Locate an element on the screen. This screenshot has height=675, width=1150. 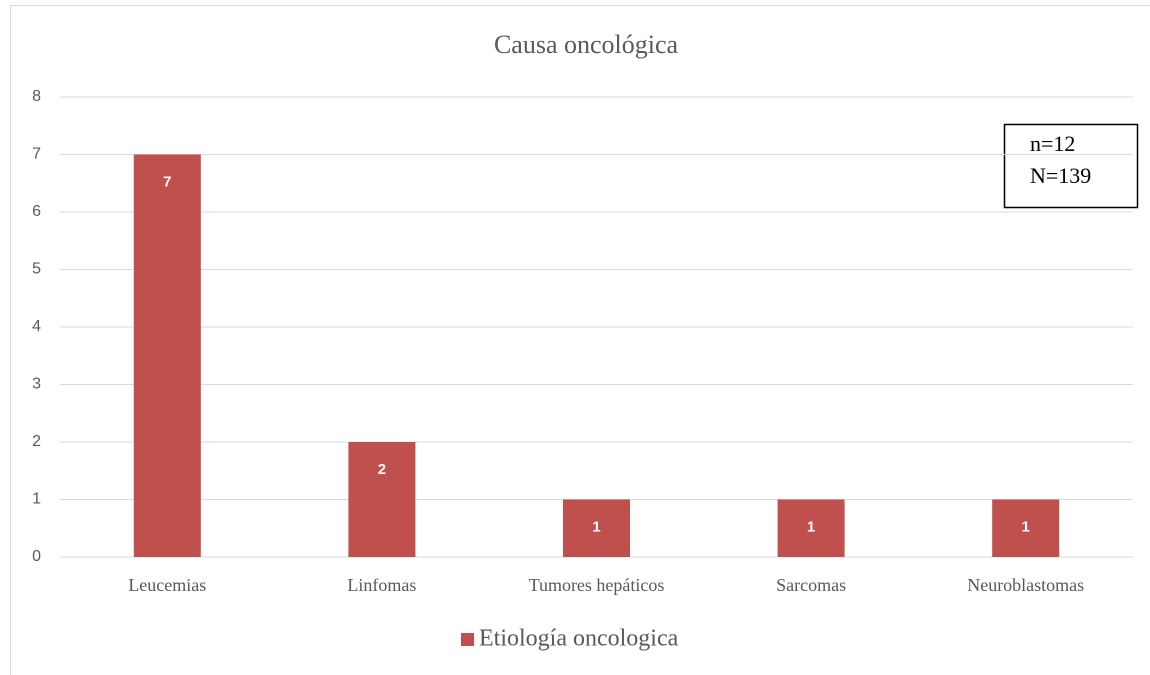
y-tick-label: 4 is located at coordinates (36, 326).